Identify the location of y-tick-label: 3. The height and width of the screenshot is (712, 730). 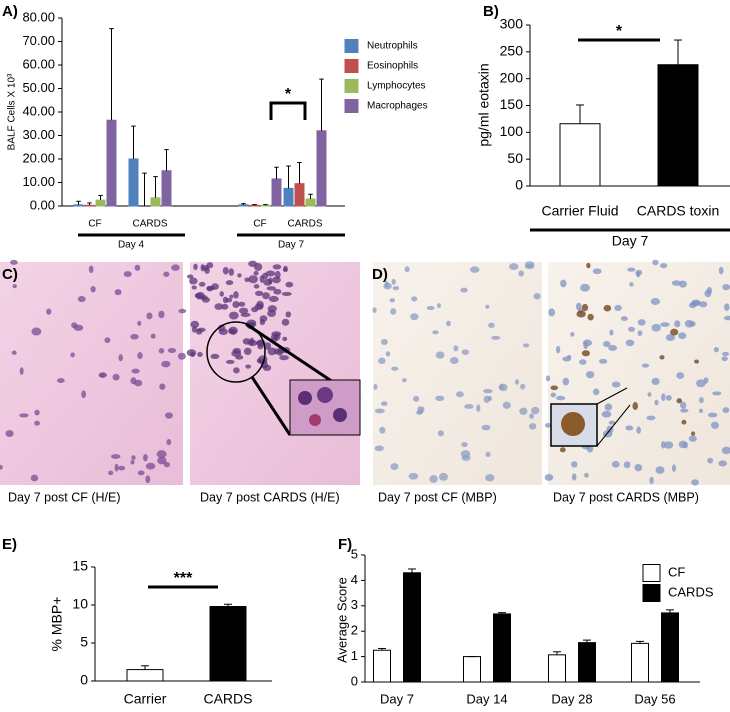
(354, 604).